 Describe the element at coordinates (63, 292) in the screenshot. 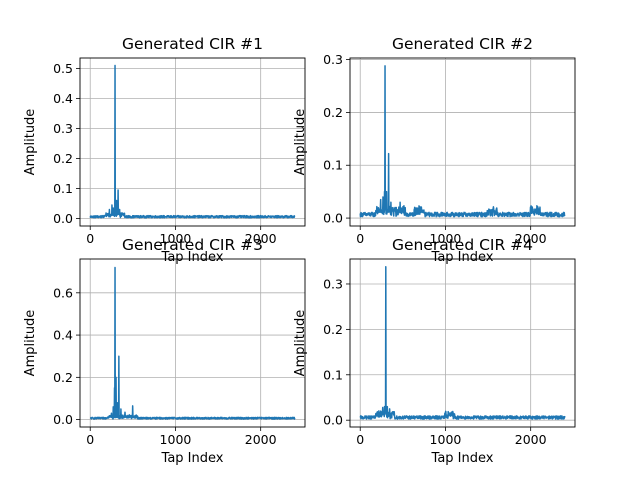

I see `y-tick-label: 0.6` at that location.